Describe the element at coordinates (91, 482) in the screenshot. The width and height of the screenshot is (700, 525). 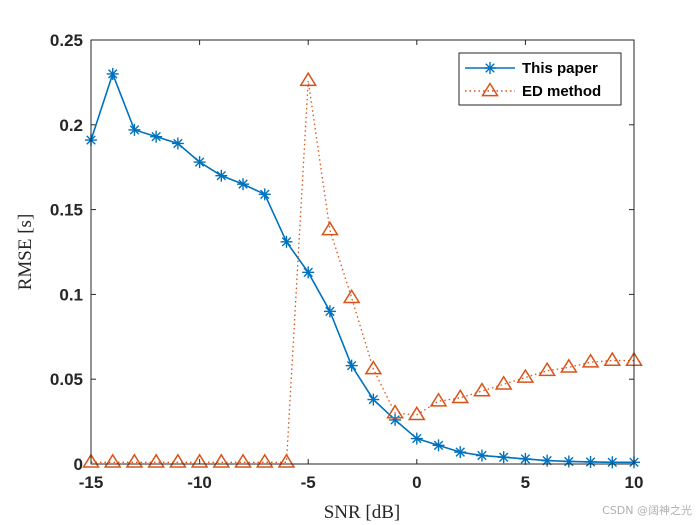
I see `x-tick-label: -15` at that location.